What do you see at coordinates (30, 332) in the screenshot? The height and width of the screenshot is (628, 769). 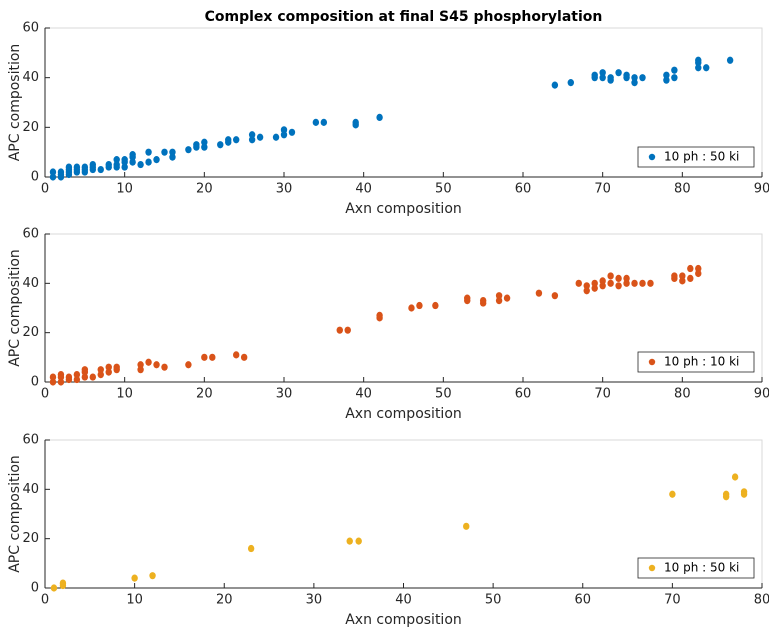 I see `y-tick-label: 20` at bounding box center [30, 332].